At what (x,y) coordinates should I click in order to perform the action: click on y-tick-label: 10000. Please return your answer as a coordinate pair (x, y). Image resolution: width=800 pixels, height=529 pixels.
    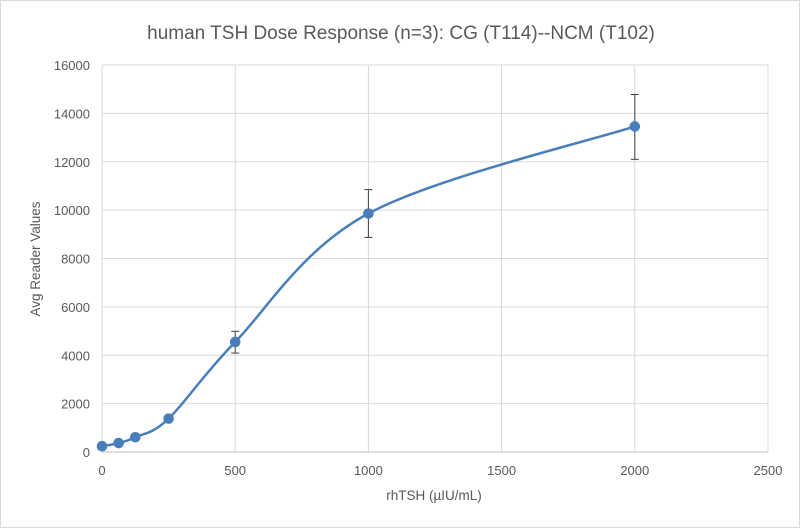
    Looking at the image, I should click on (72, 210).